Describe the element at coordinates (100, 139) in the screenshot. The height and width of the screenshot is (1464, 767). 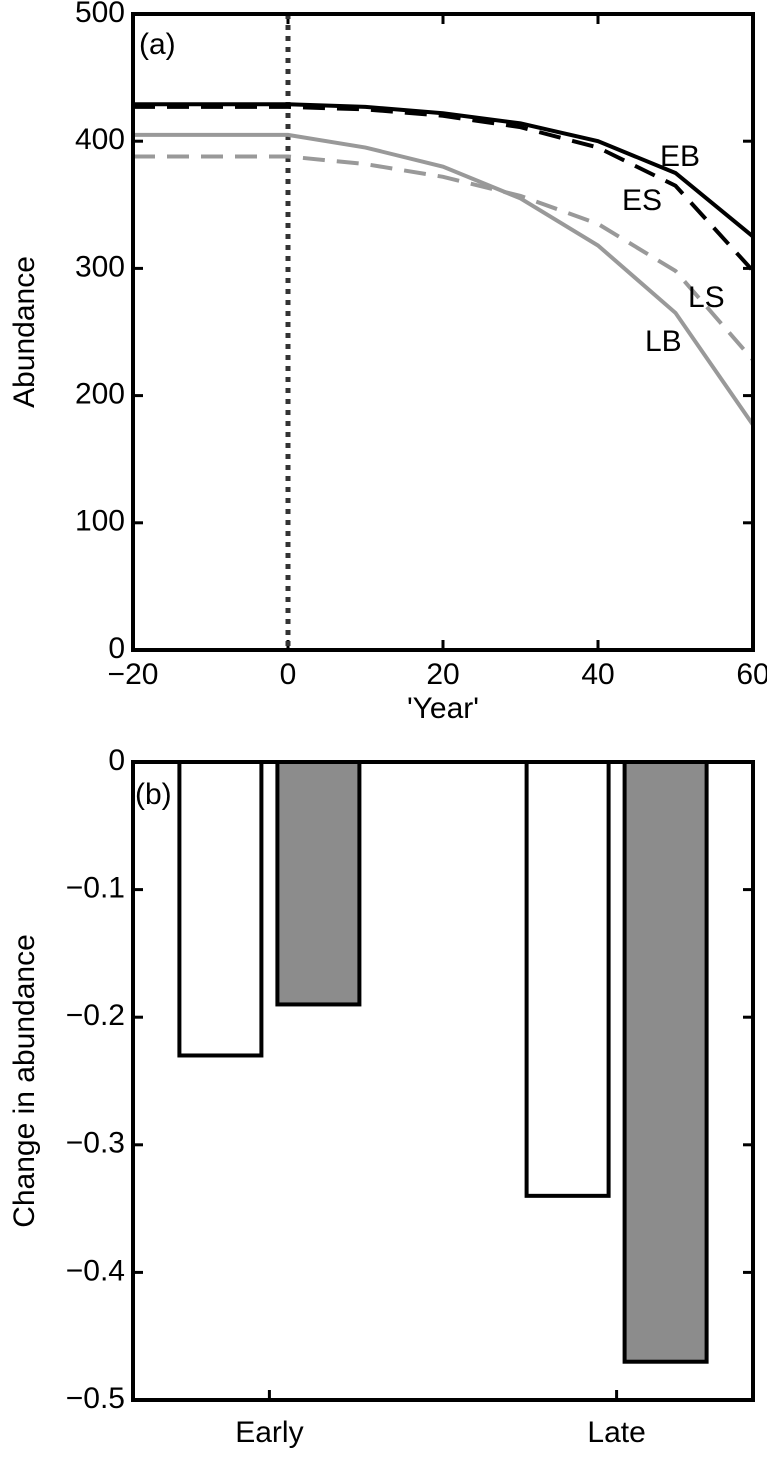
I see `y-tick-label: 400` at that location.